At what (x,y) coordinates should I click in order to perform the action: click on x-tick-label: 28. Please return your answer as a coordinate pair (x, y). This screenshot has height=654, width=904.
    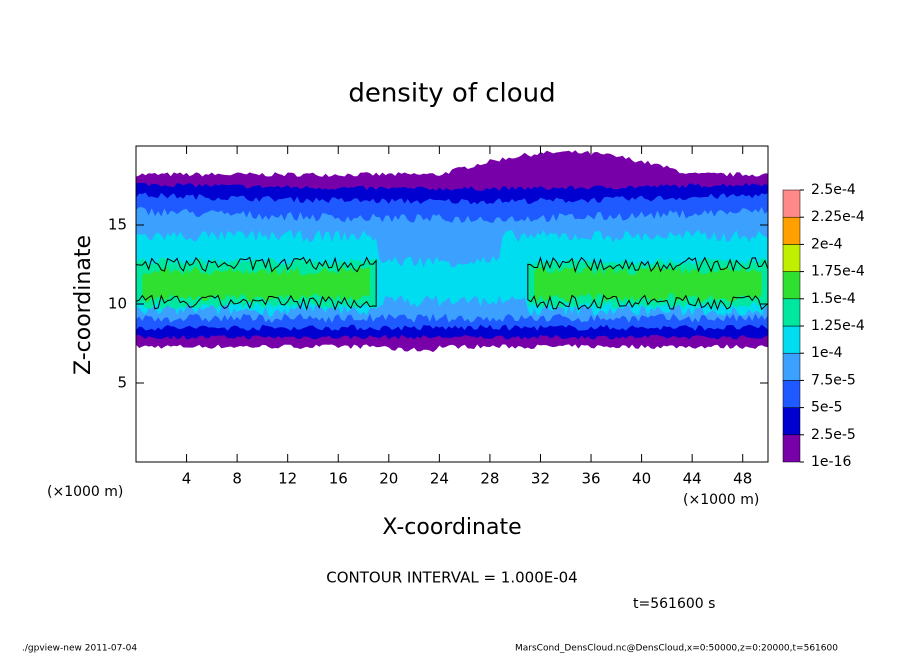
    Looking at the image, I should click on (489, 479).